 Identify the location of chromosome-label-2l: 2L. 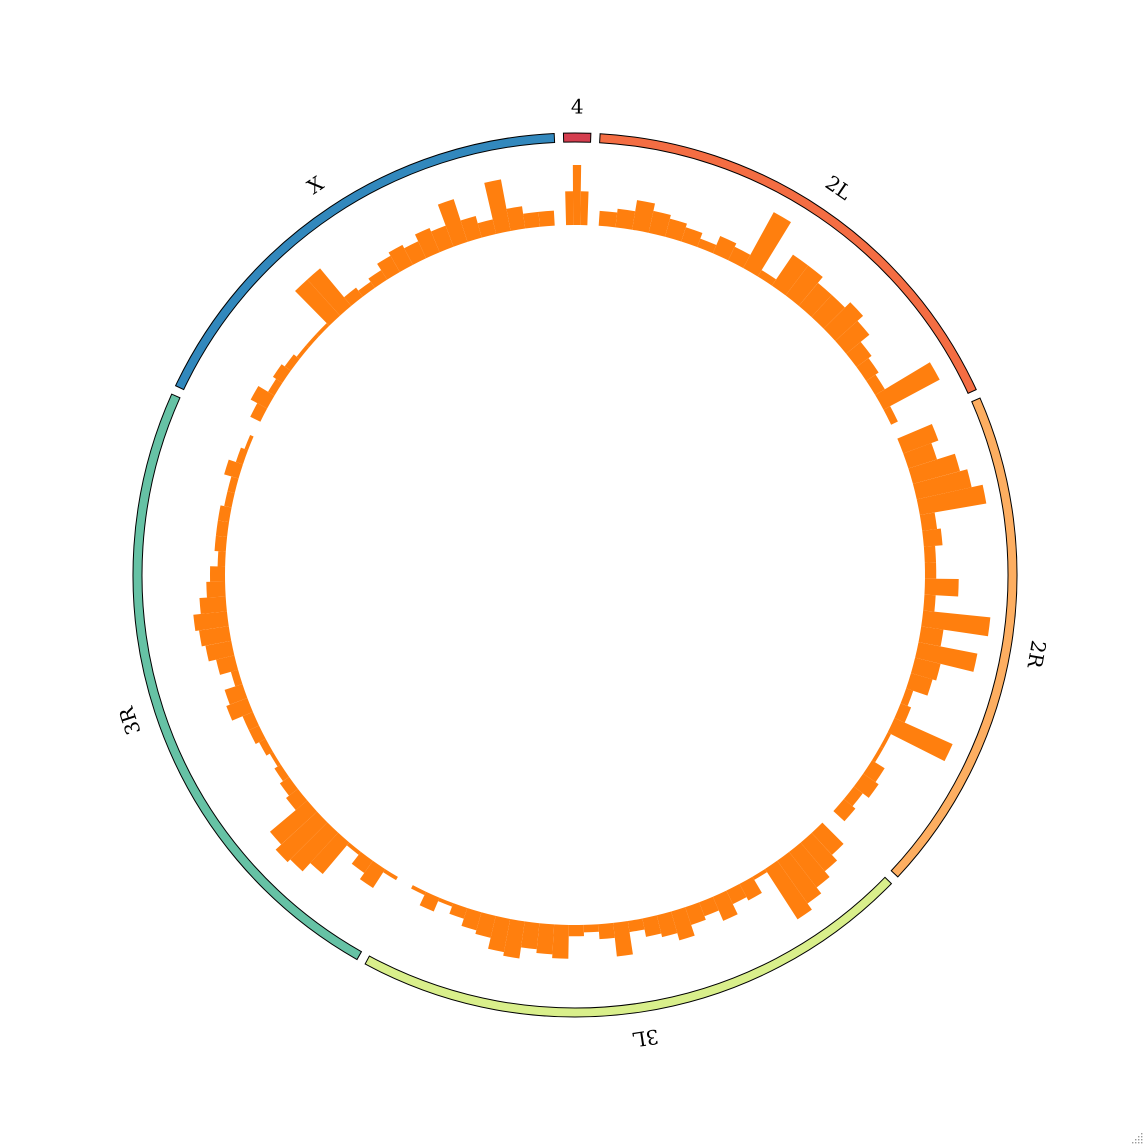
(838, 187).